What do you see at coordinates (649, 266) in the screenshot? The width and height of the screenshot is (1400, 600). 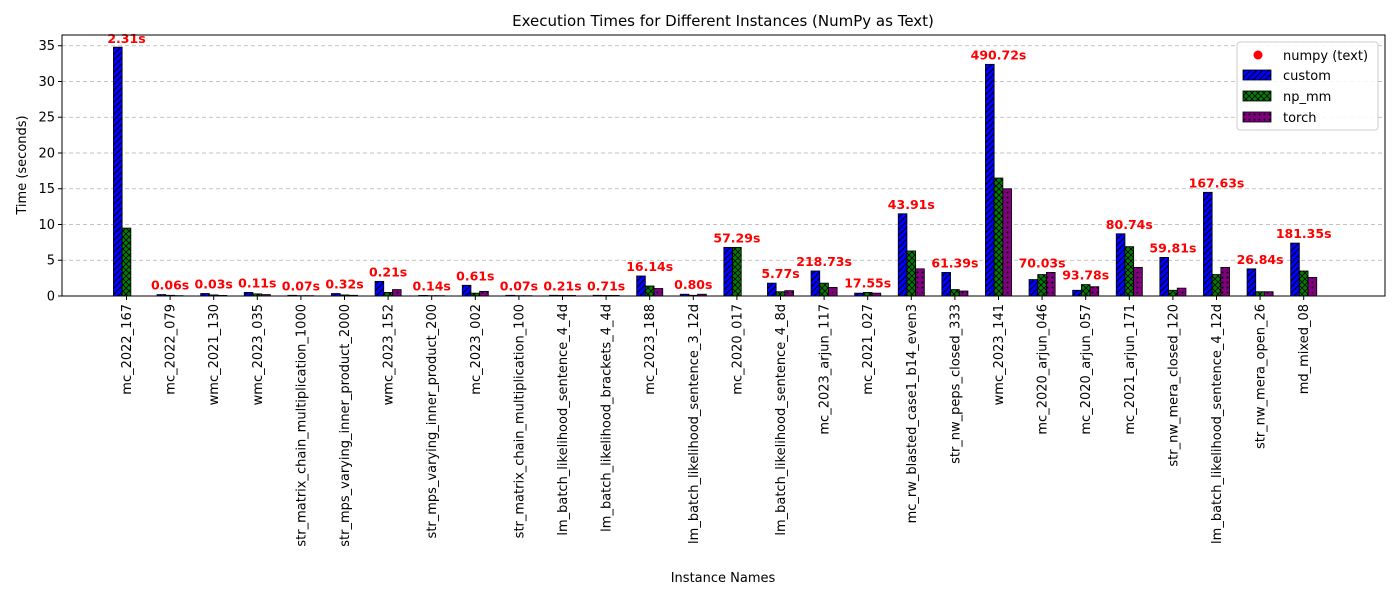 I see `numpy-text-label: 16.14s` at bounding box center [649, 266].